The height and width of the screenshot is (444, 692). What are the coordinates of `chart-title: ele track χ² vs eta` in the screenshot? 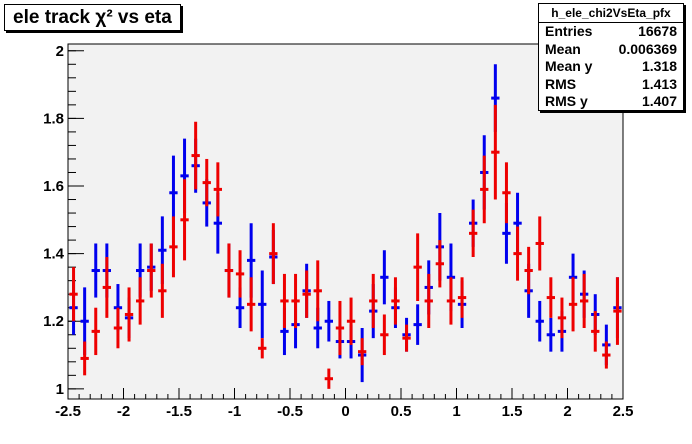 It's located at (92, 17).